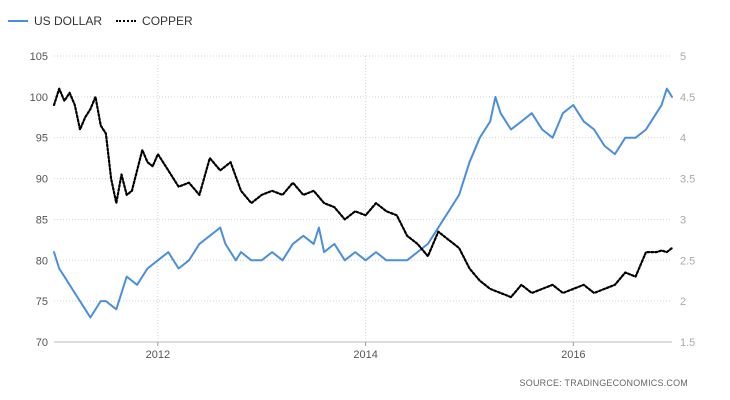 Image resolution: width=730 pixels, height=400 pixels. I want to click on legend-swatch-copper, so click(126, 21).